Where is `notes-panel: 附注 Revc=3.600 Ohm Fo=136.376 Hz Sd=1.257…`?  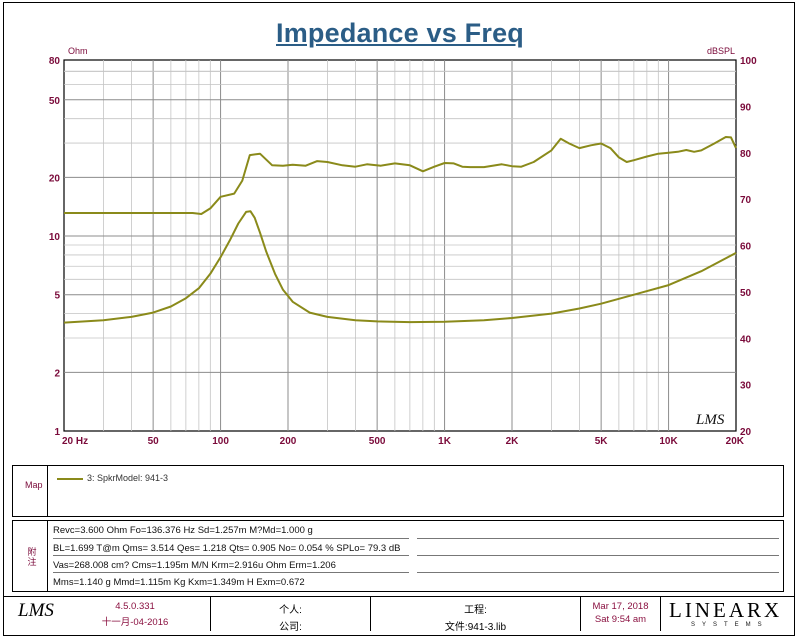
notes-panel: 附注 Revc=3.600 Ohm Fo=136.376 Hz Sd=1.257… is located at coordinates (398, 556).